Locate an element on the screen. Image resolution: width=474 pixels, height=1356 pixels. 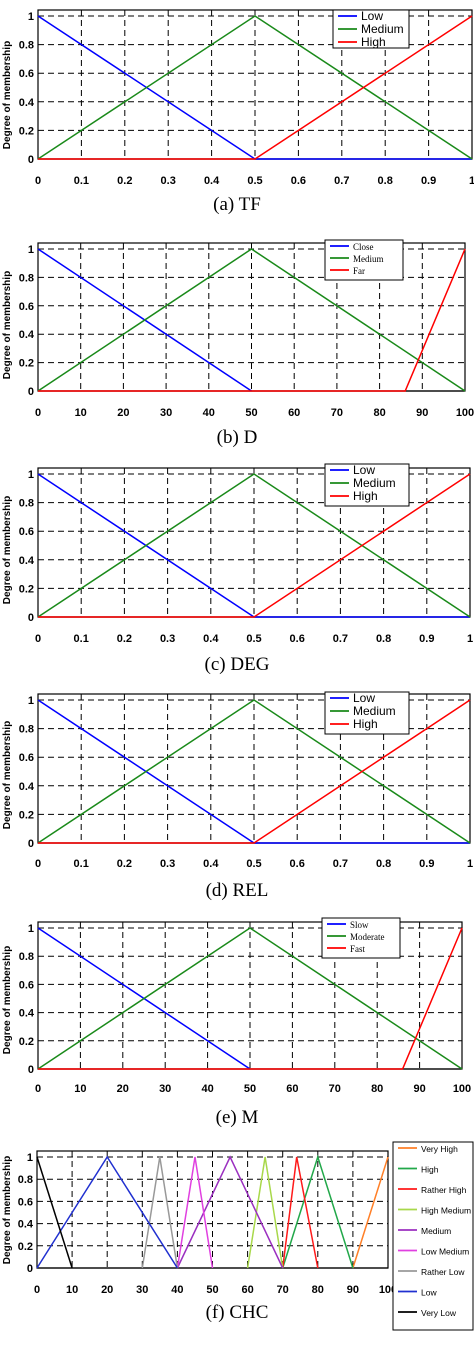
series-line-fast is located at coordinates (250, 998).